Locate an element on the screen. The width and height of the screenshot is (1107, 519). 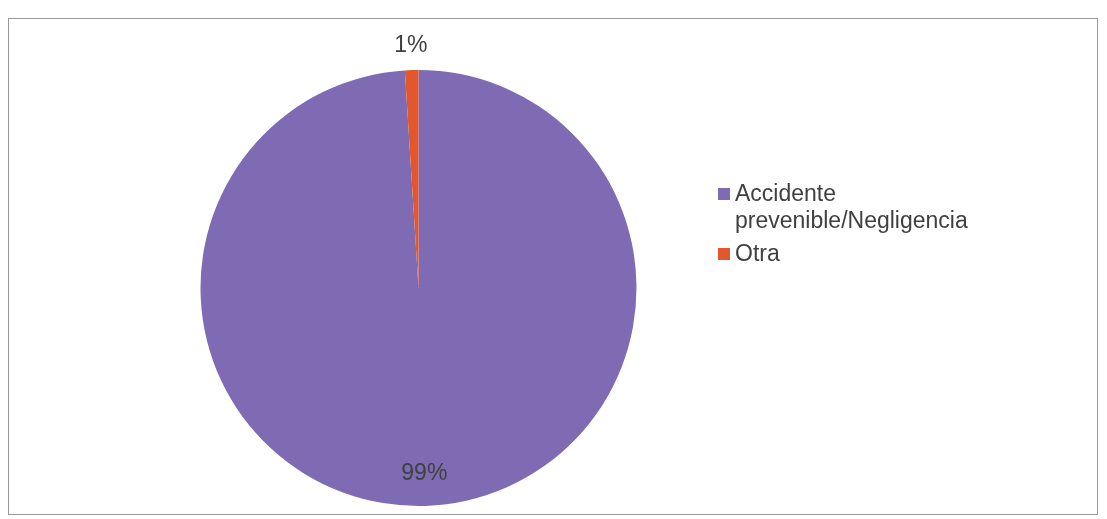
data-label: 1% is located at coordinates (411, 44).